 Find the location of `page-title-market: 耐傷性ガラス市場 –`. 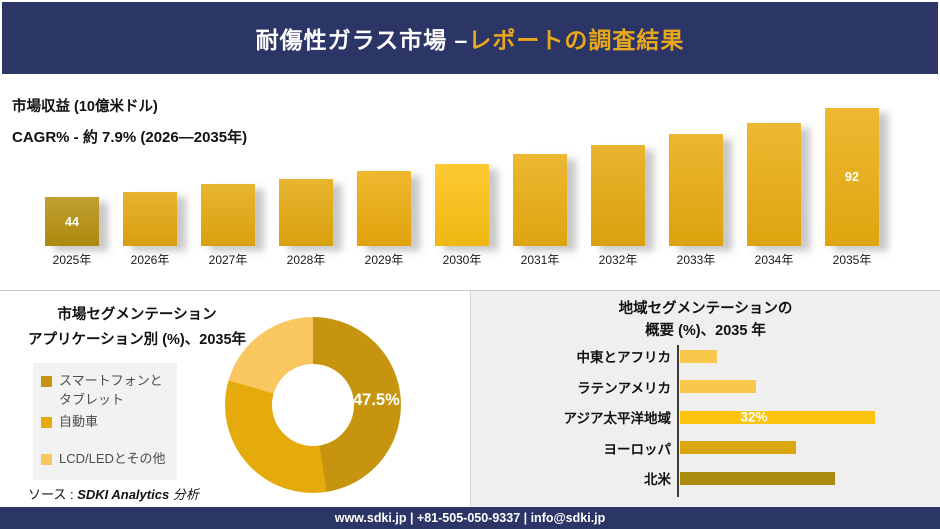

page-title-market: 耐傷性ガラス市場 – is located at coordinates (362, 40).